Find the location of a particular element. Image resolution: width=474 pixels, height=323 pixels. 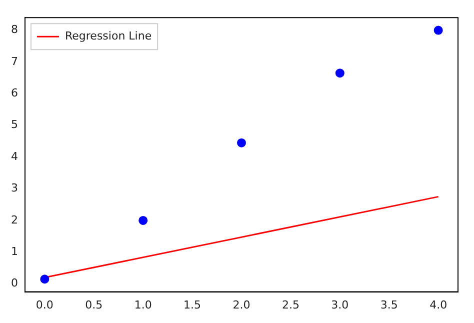

x-tick-label: 0.0 is located at coordinates (45, 305).